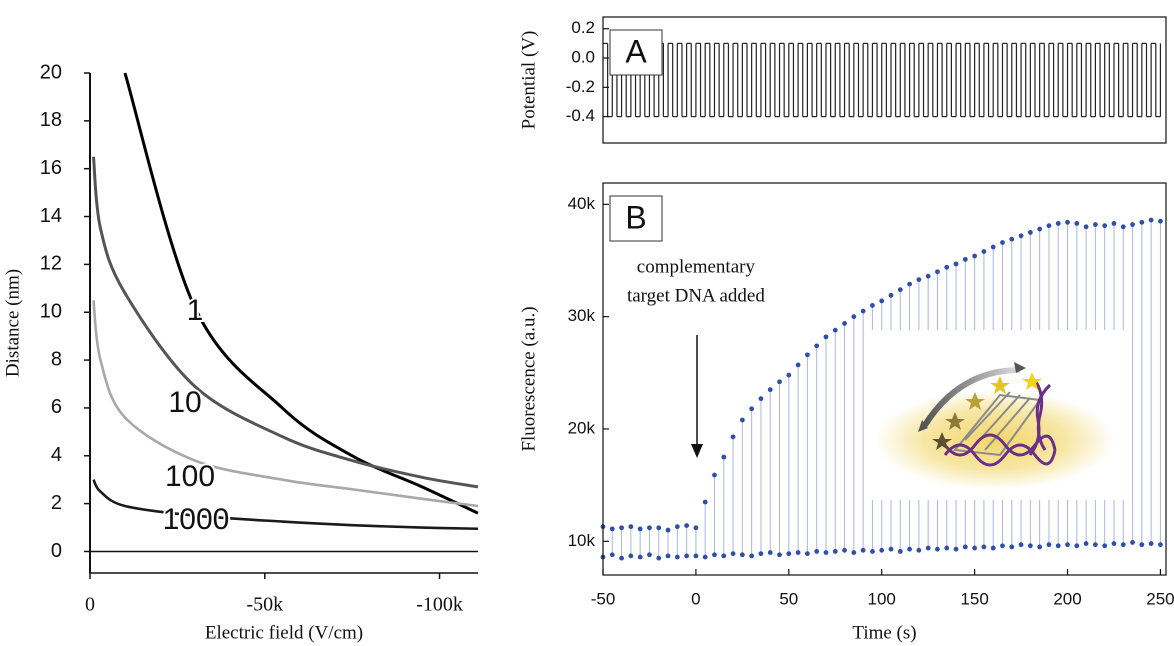  What do you see at coordinates (56, 551) in the screenshot?
I see `y-tick-label: 0` at bounding box center [56, 551].